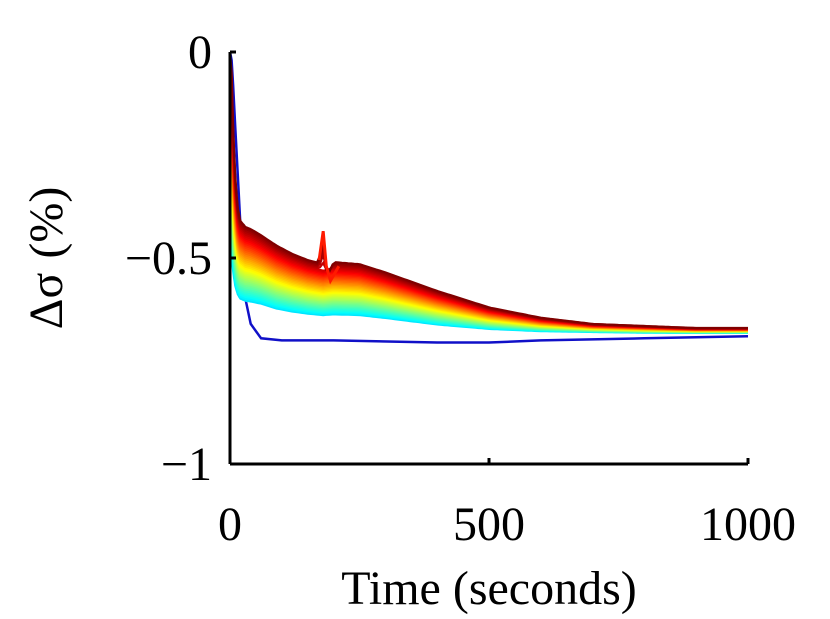 This screenshot has height=619, width=830. What do you see at coordinates (46, 223) in the screenshot?
I see `y-axis-unit: (%)` at bounding box center [46, 223].